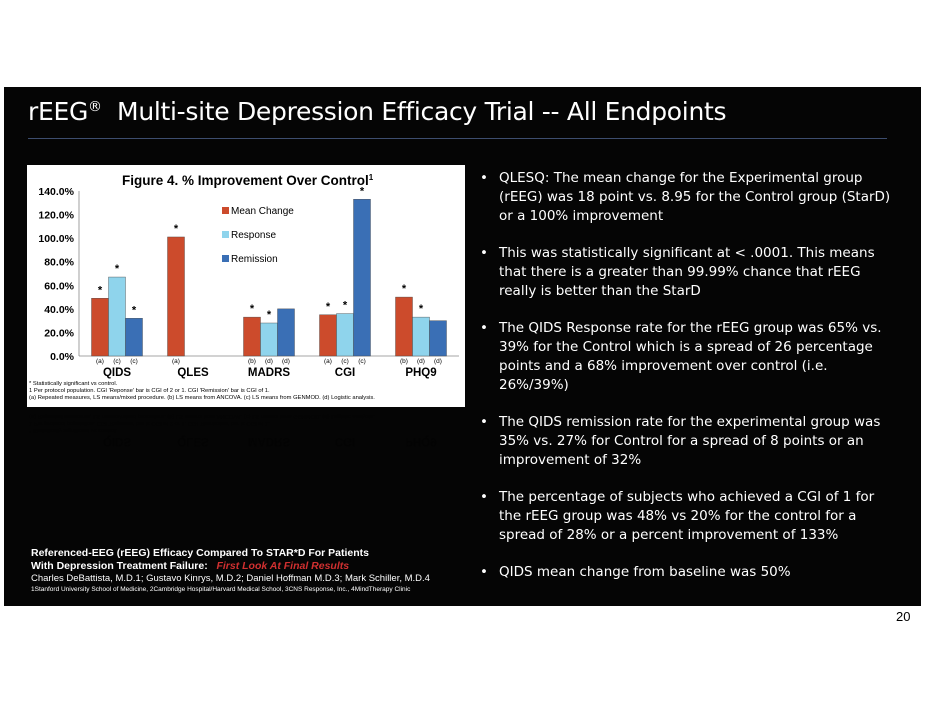 The image size is (926, 717). I want to click on citation-subtitle-prefix: With Depression Treatment Failure:, so click(119, 566).